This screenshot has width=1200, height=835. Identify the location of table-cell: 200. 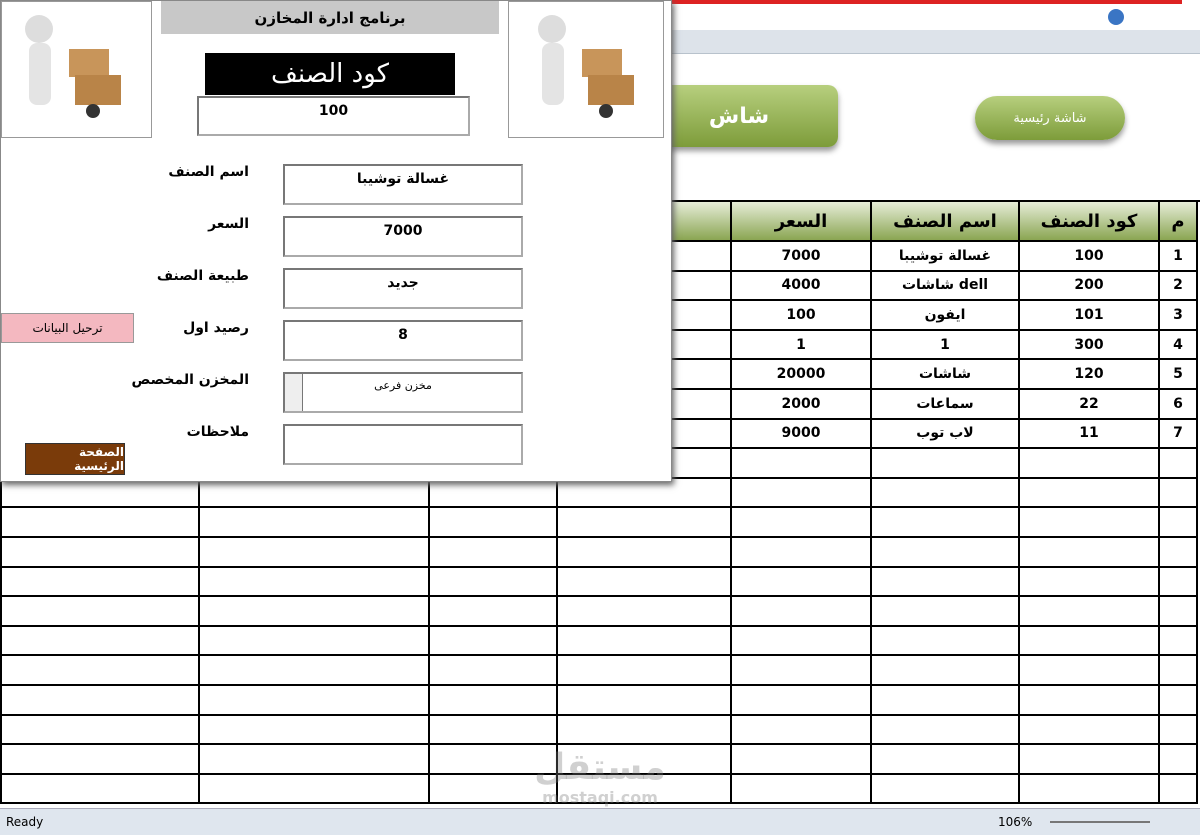
(1090, 286).